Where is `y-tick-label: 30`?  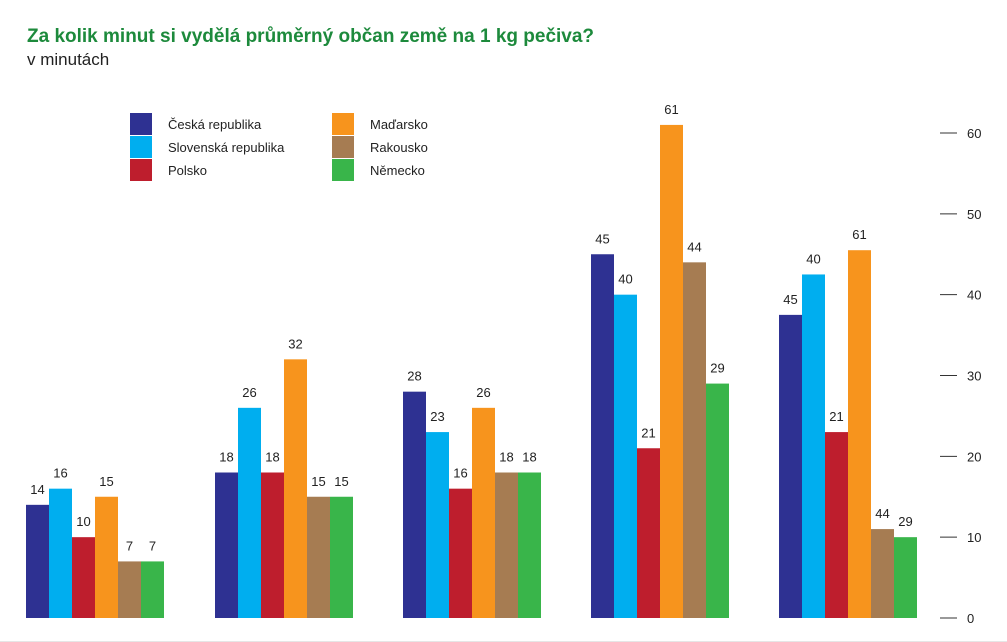
y-tick-label: 30 is located at coordinates (974, 376).